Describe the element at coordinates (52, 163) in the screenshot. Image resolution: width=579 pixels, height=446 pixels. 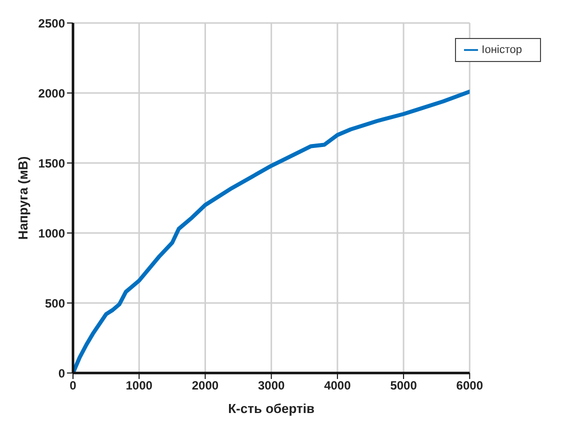
I see `y-tick-label: 1500` at that location.